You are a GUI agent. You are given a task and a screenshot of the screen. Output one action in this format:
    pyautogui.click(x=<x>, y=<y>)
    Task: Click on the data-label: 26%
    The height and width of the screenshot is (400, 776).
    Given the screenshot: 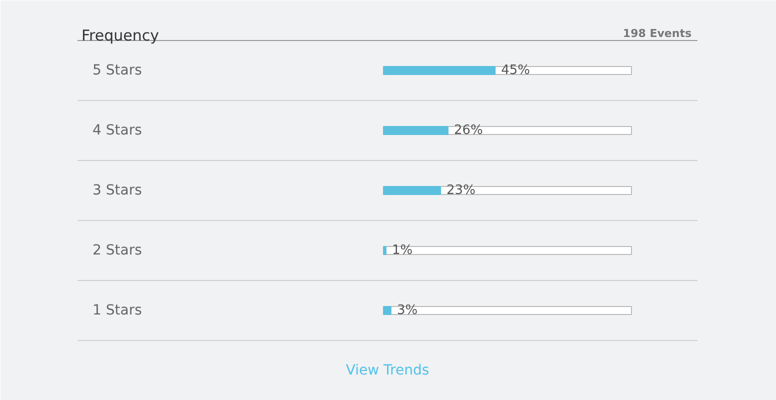 What is the action you would take?
    pyautogui.click(x=468, y=130)
    